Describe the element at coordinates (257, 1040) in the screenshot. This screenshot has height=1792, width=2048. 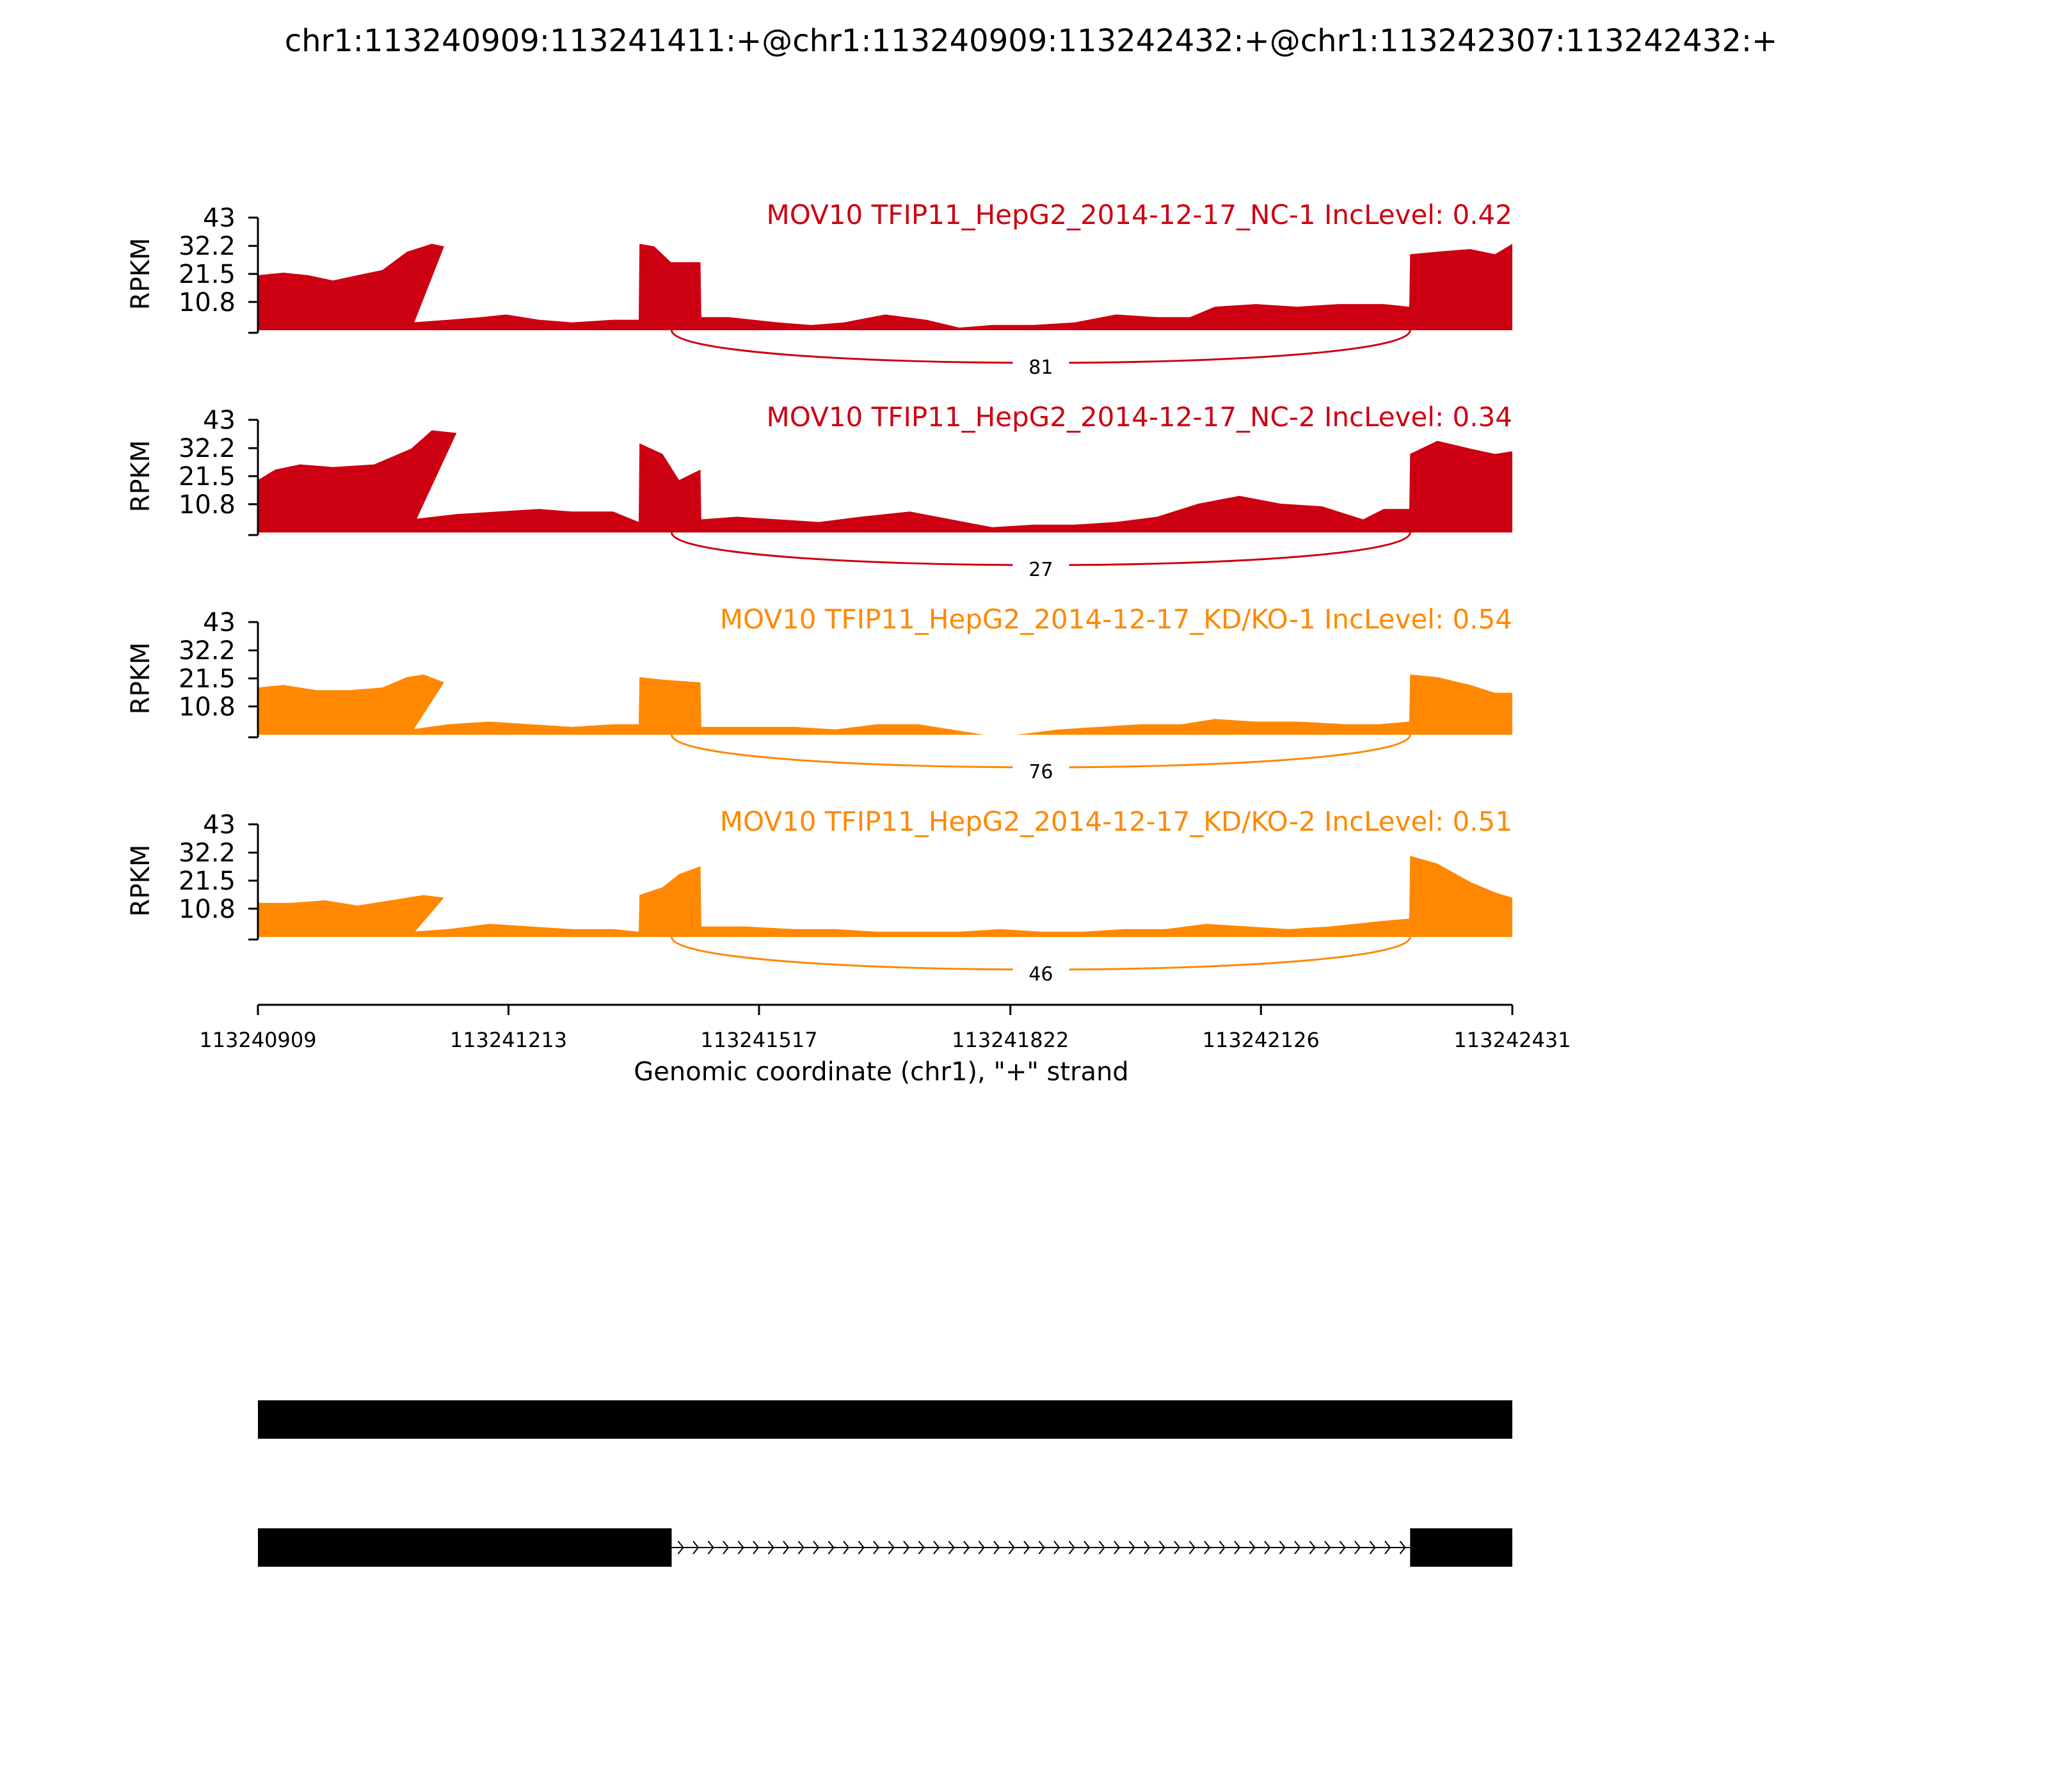
I see `x-tick-label: 113240909` at that location.